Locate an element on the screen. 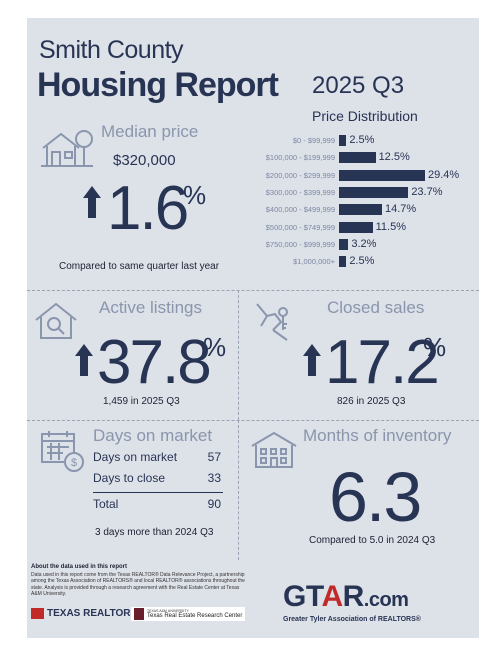 Image resolution: width=500 pixels, height=648 pixels. price-bar-value: 3.2% is located at coordinates (364, 243).